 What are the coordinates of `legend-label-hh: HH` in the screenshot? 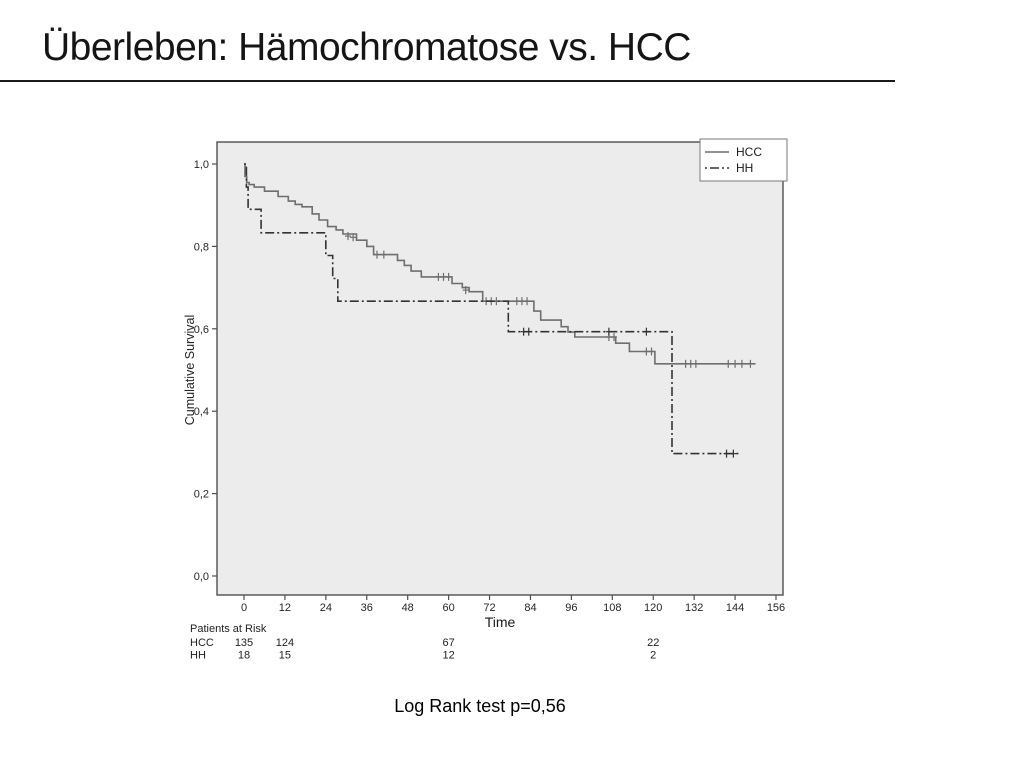 It's located at (744, 168).